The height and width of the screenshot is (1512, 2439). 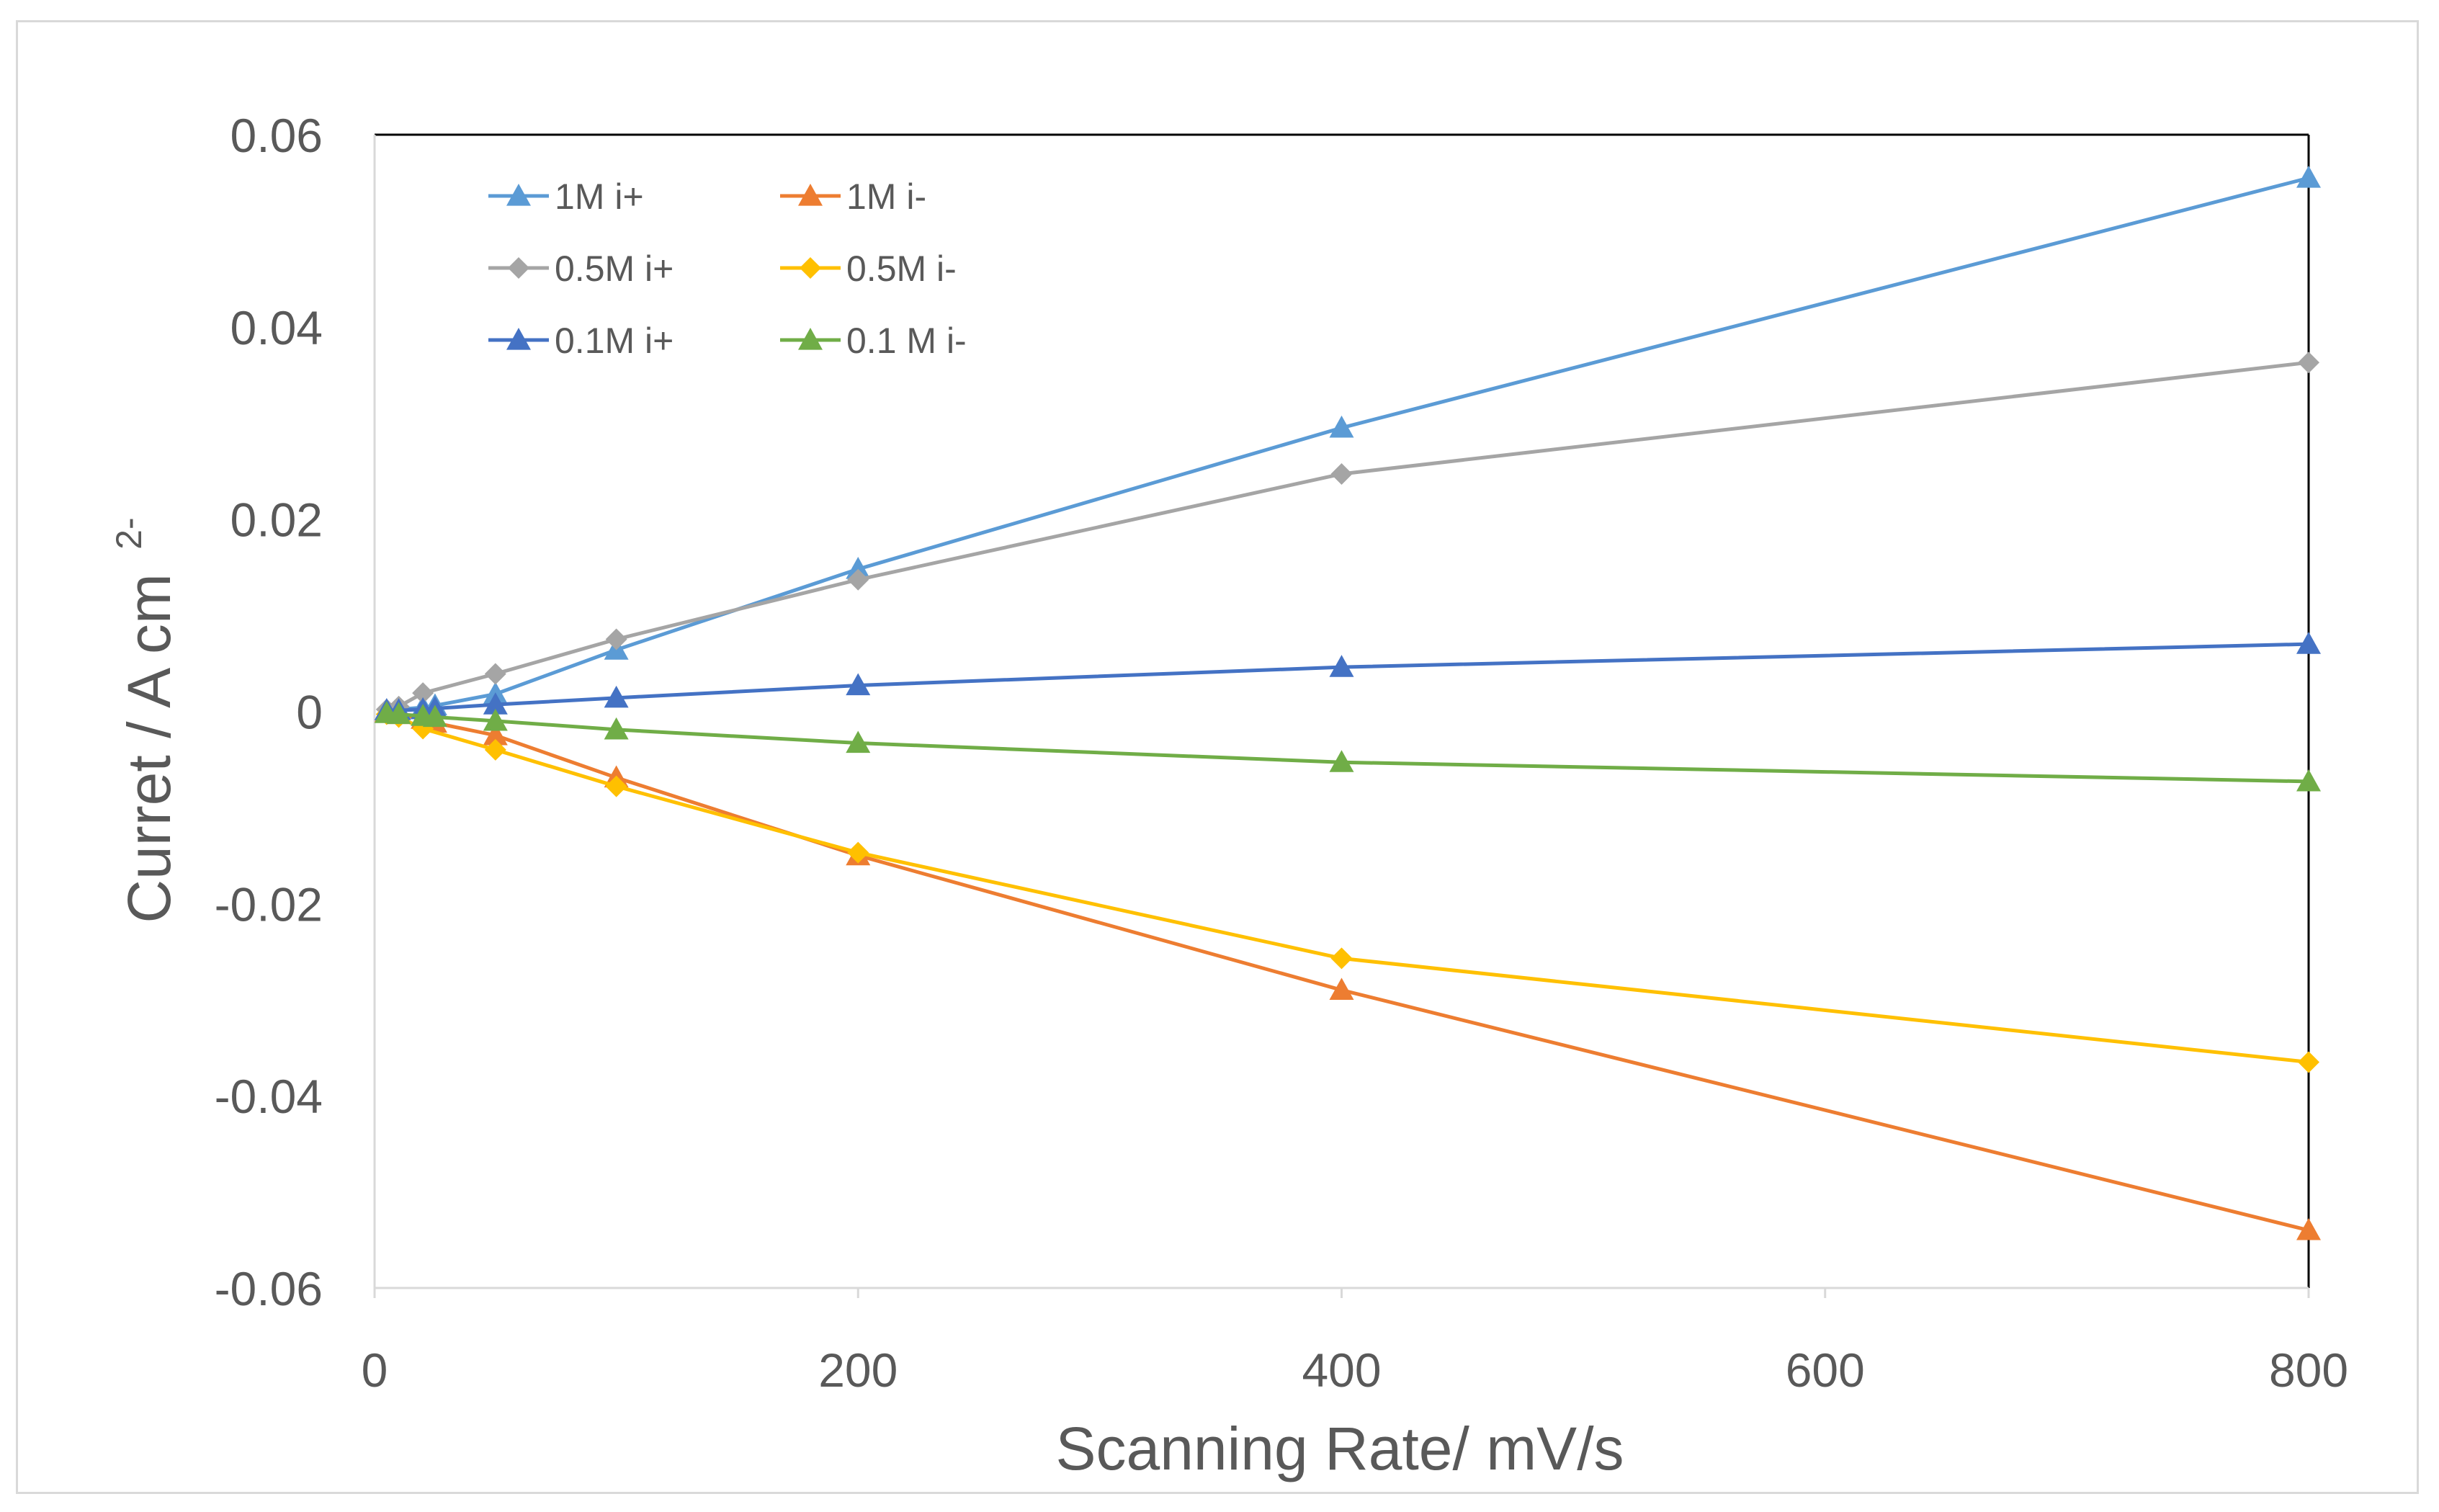 I want to click on series-0-1m-i, so click(x=1347, y=676).